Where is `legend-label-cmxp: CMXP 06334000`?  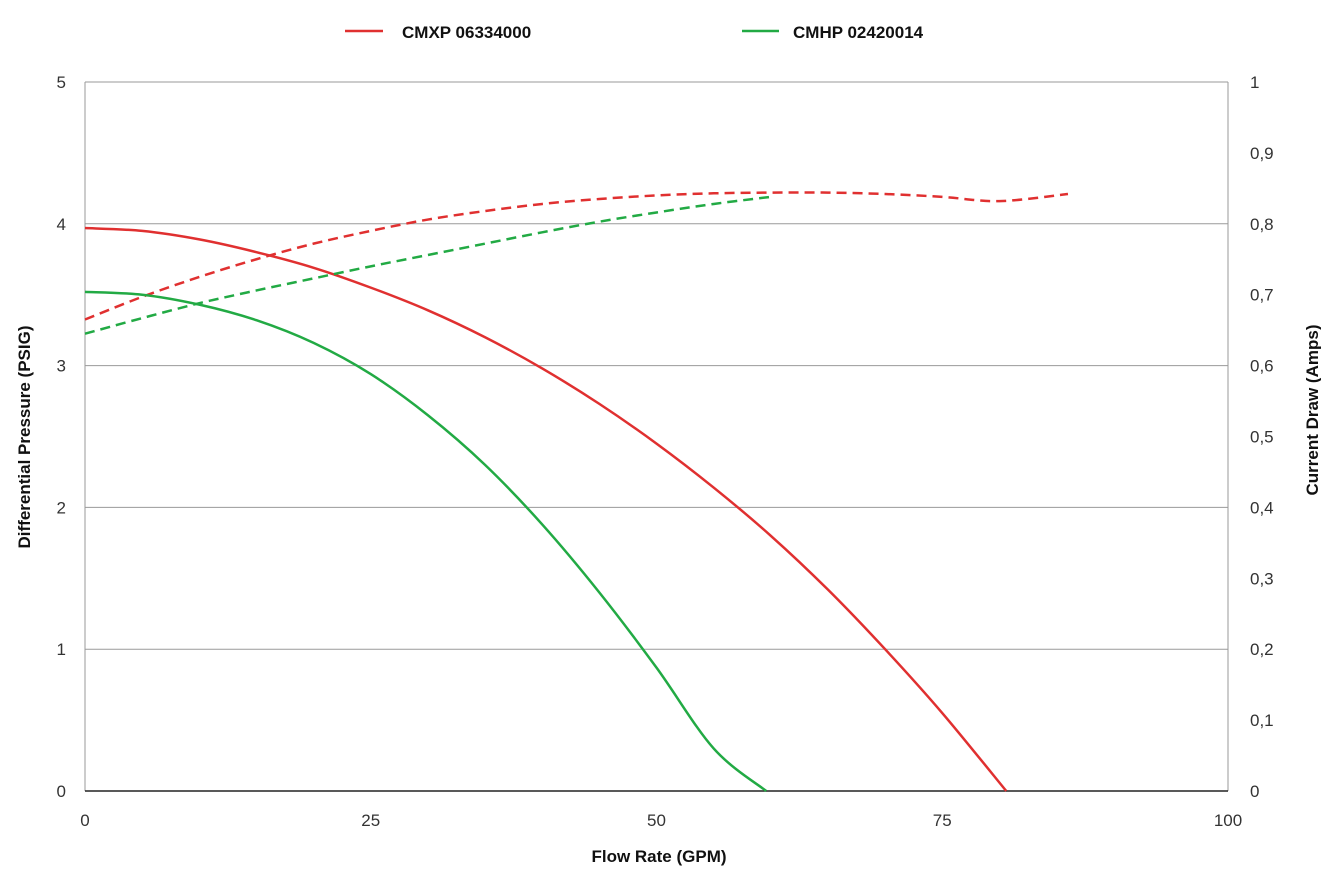 legend-label-cmxp: CMXP 06334000 is located at coordinates (466, 32).